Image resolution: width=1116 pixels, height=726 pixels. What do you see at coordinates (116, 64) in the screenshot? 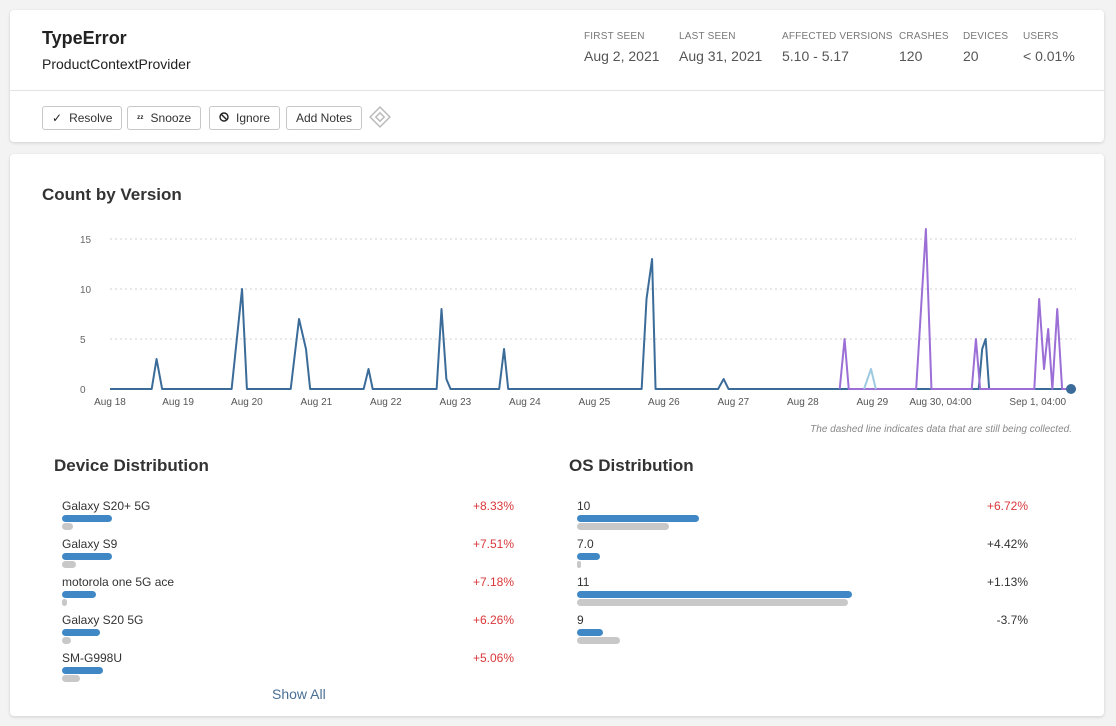
I see `issue-subtitle: ProductContextProvider` at bounding box center [116, 64].